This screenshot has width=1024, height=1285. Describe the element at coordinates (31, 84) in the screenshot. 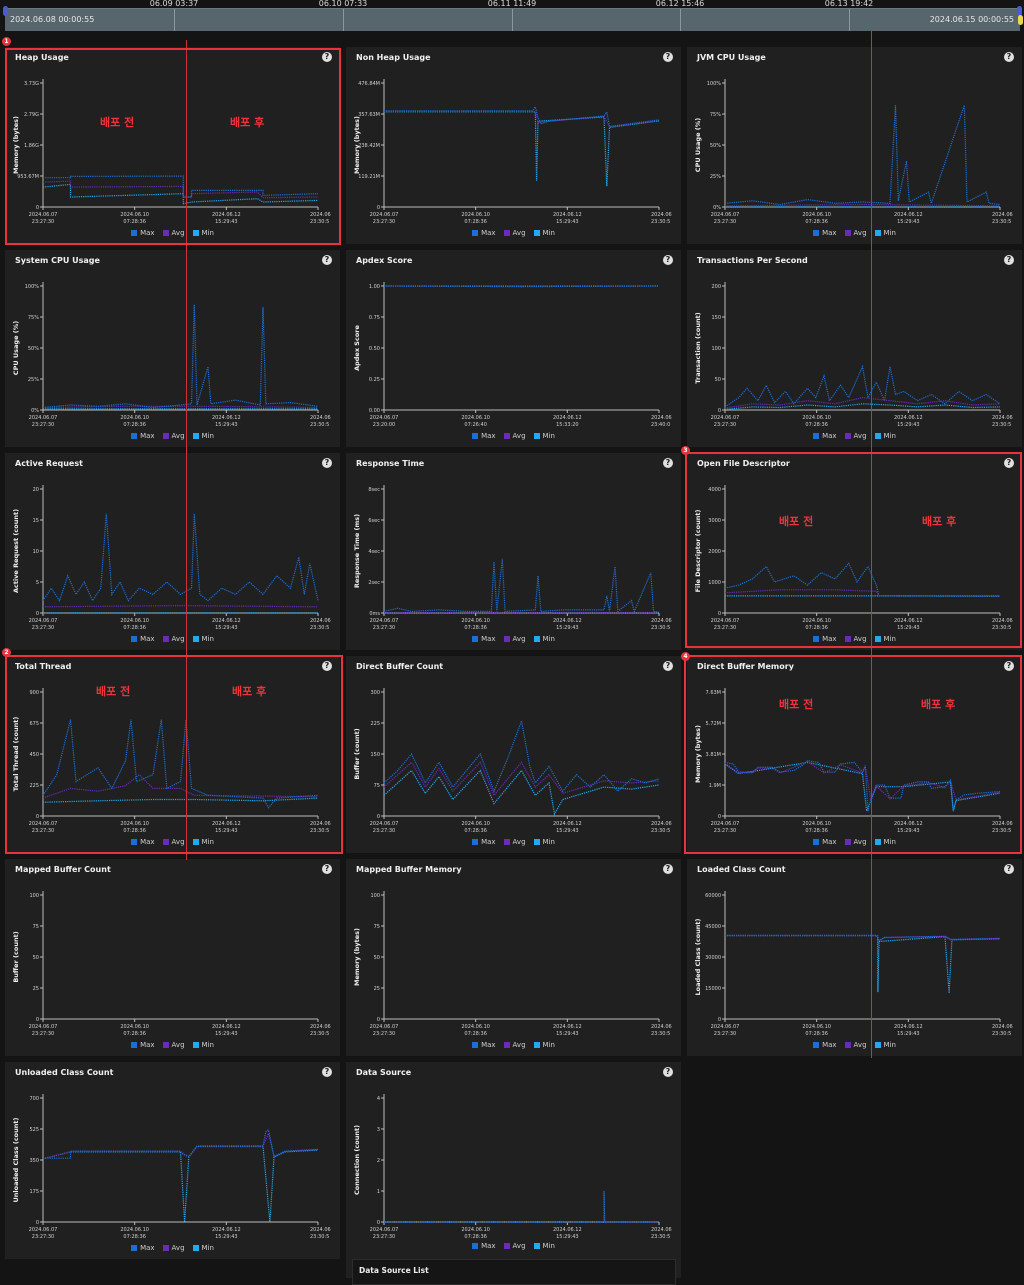

I see `y-tick-label: 3.73G` at that location.